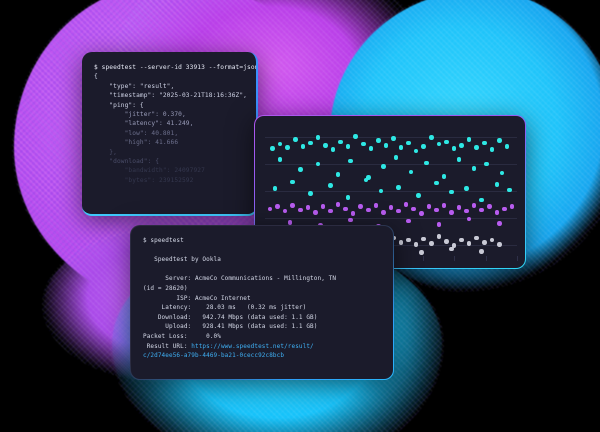  I want to click on json-line-12: "bytes": 239152592, so click(144, 180).